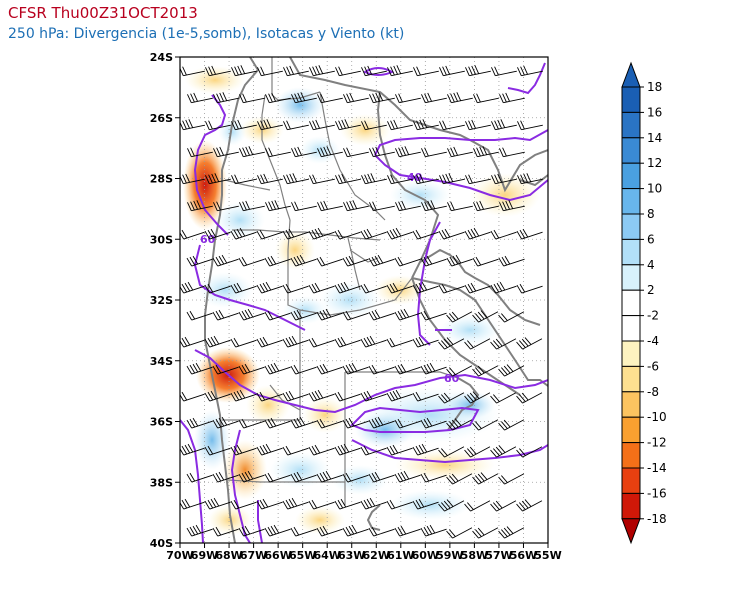  Describe the element at coordinates (657, 468) in the screenshot. I see `colorbar-label: -14` at that location.